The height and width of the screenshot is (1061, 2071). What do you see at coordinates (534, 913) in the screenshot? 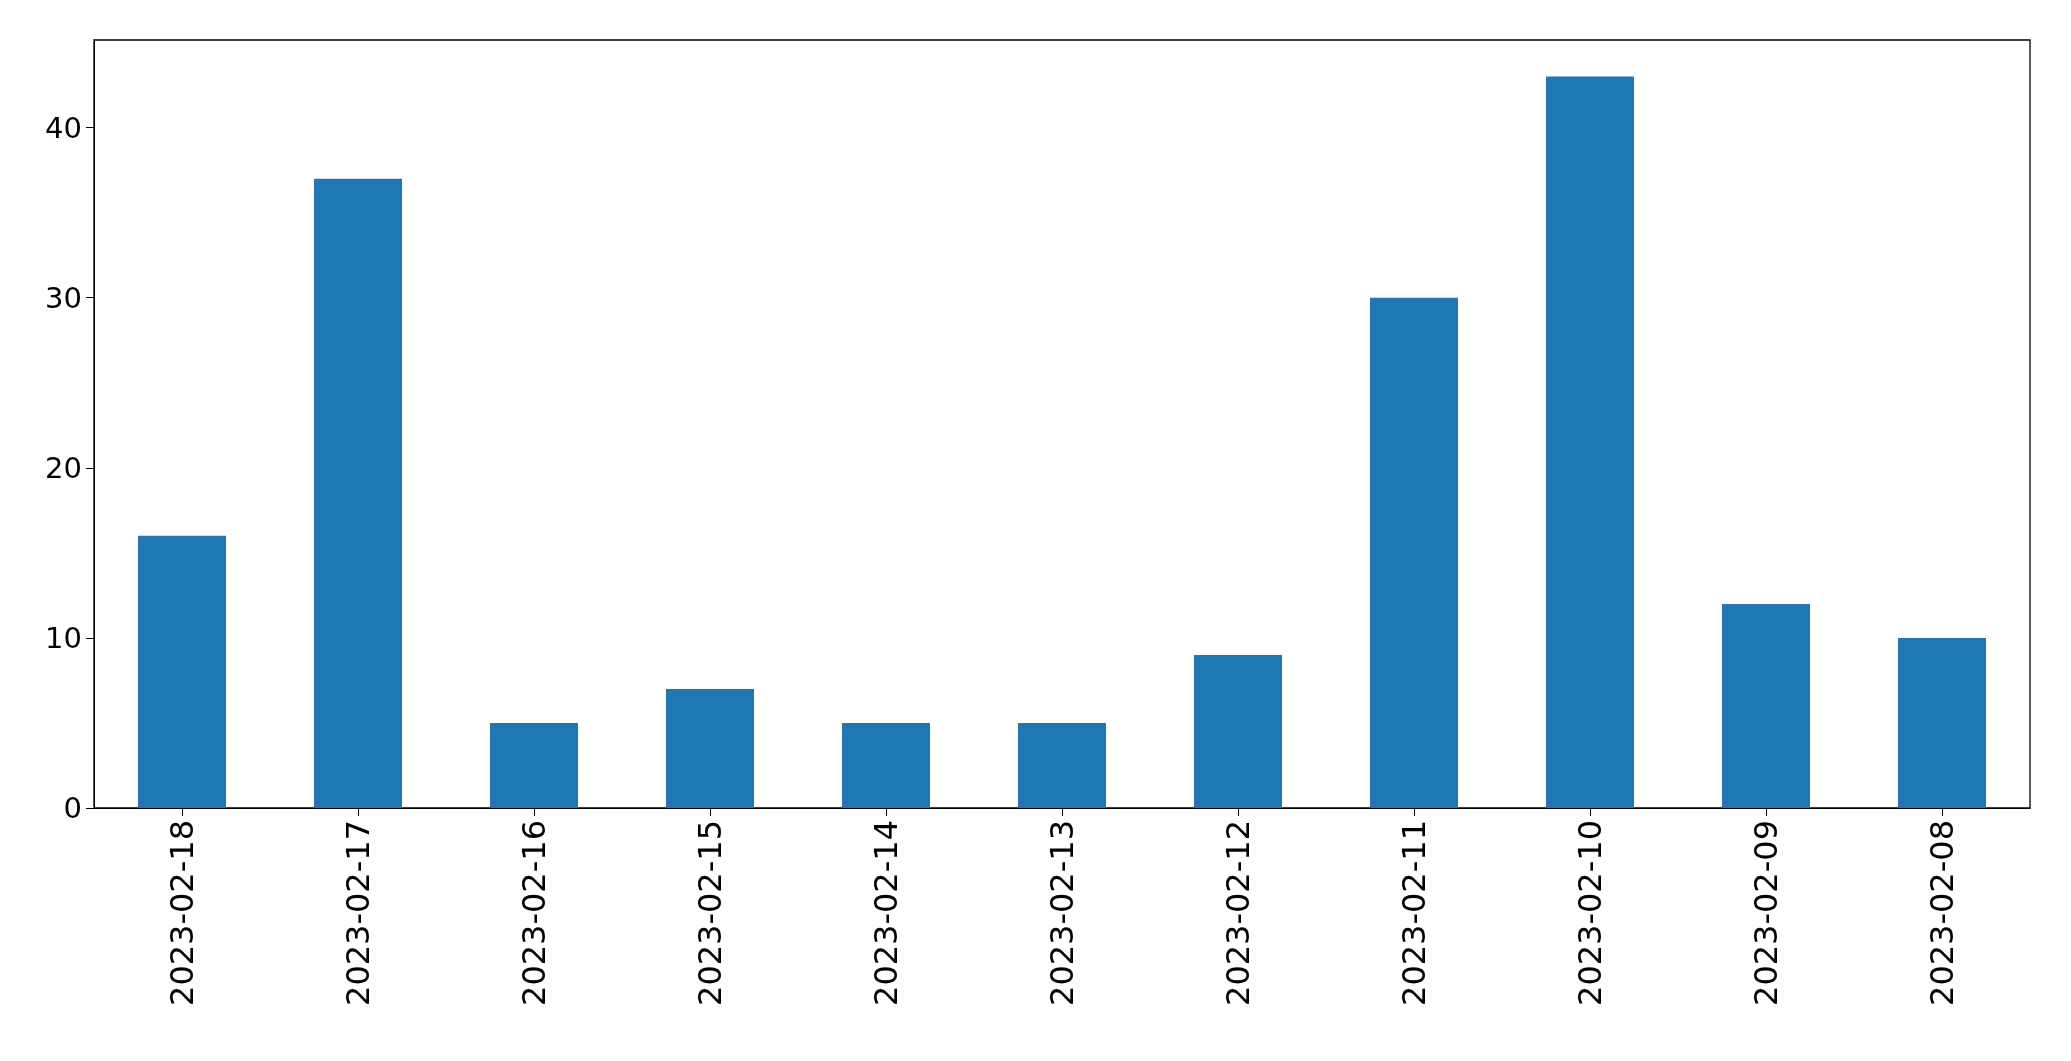
I see `x-tick-label: 2023-02-16` at bounding box center [534, 913].